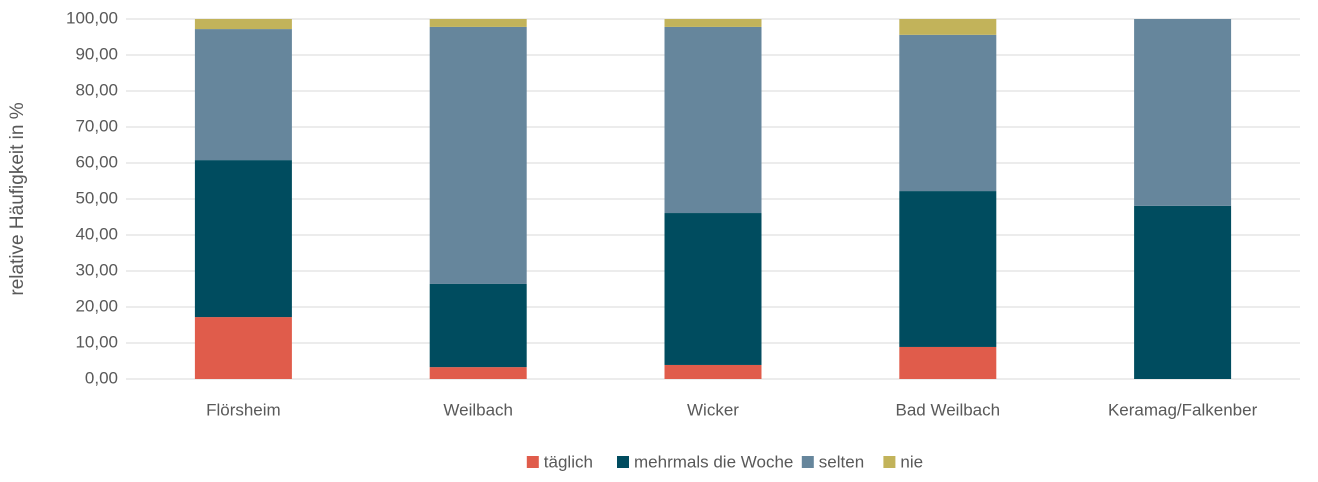 The height and width of the screenshot is (482, 1318). I want to click on y-tick-label: 40,00, so click(96, 233).